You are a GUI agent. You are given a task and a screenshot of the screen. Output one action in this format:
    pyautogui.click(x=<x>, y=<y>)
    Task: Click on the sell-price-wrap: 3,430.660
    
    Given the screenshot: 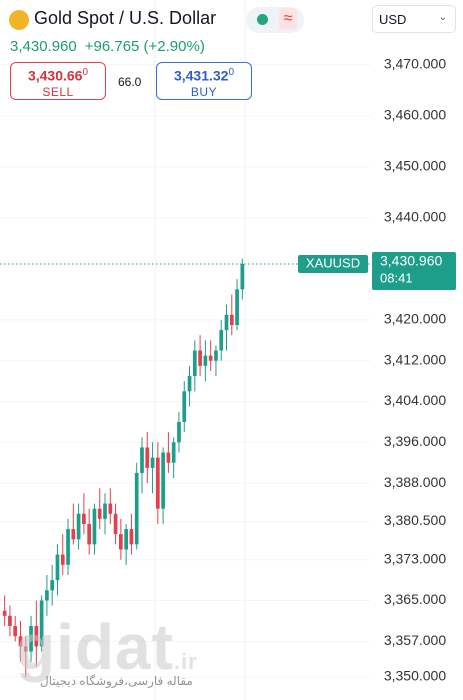 What is the action you would take?
    pyautogui.click(x=58, y=75)
    